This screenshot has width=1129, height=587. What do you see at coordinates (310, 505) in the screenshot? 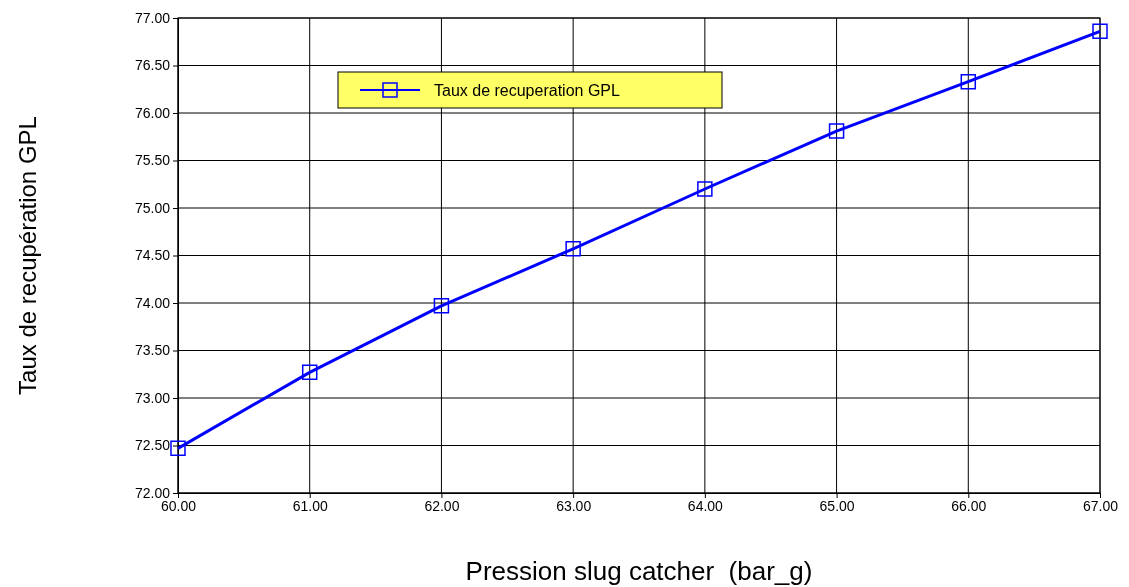
I see `x-tick-label: 61.00` at bounding box center [310, 505].